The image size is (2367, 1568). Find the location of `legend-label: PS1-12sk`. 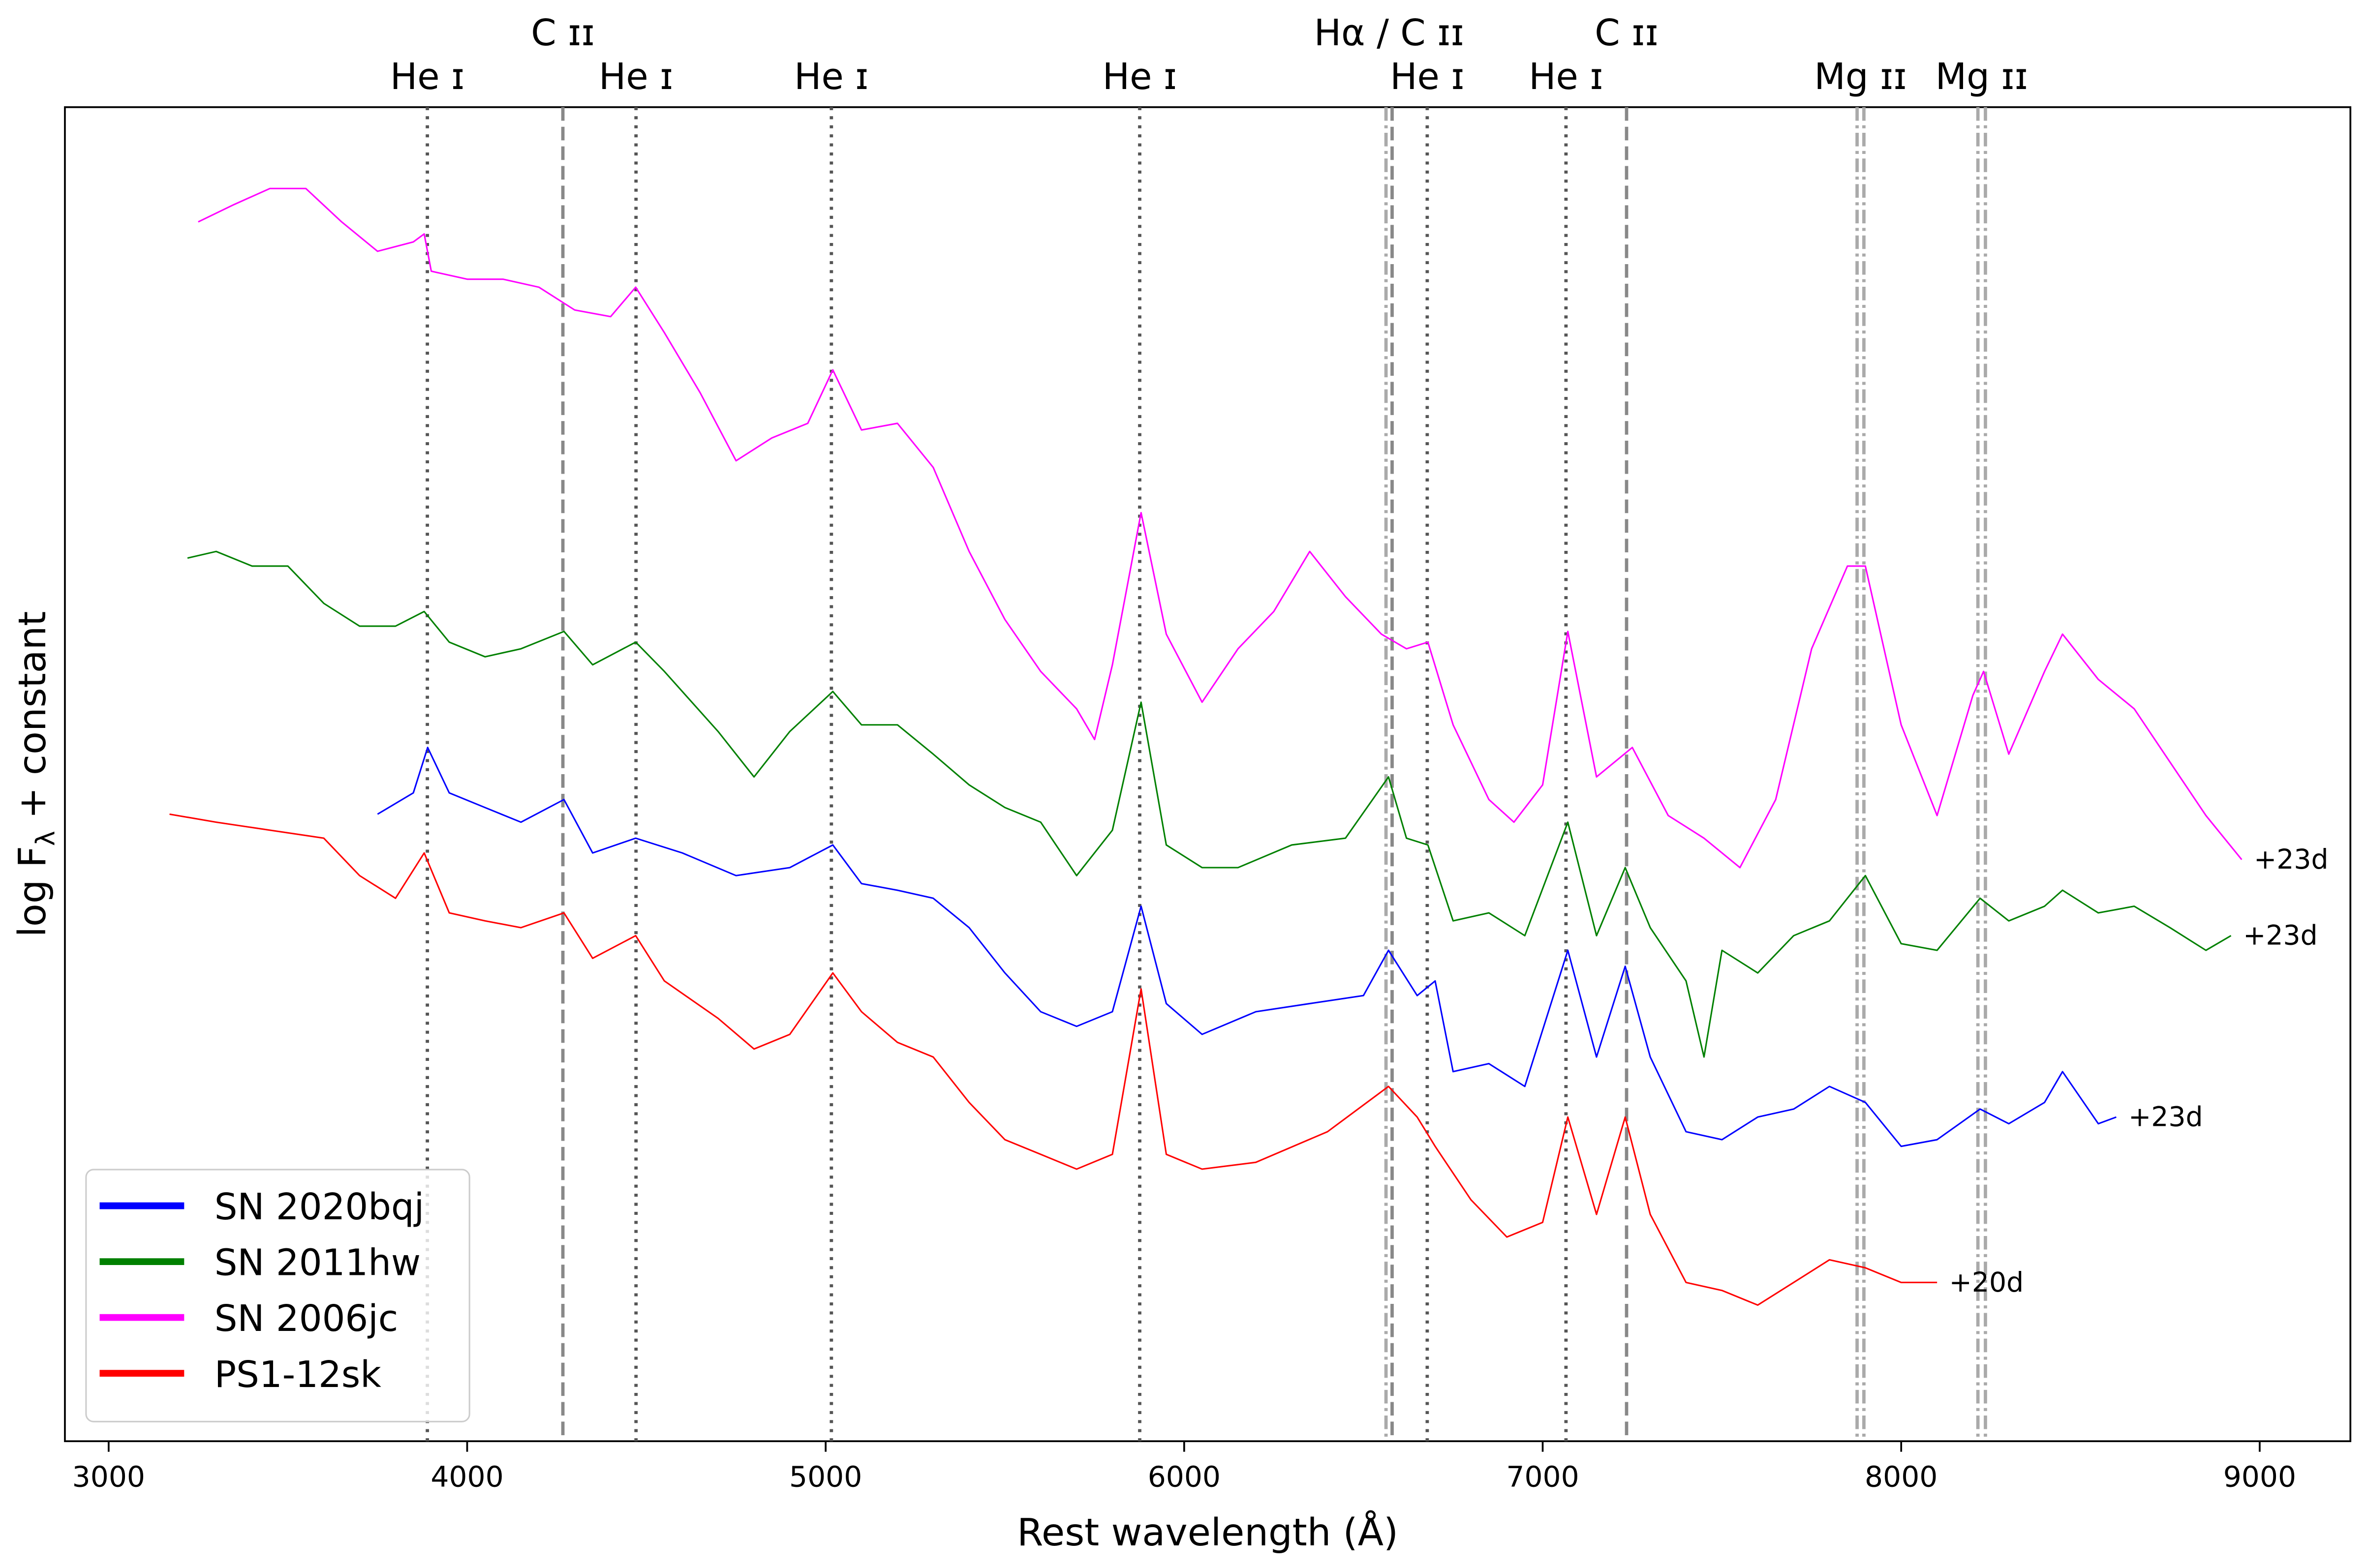

legend-label: PS1-12sk is located at coordinates (299, 1375).